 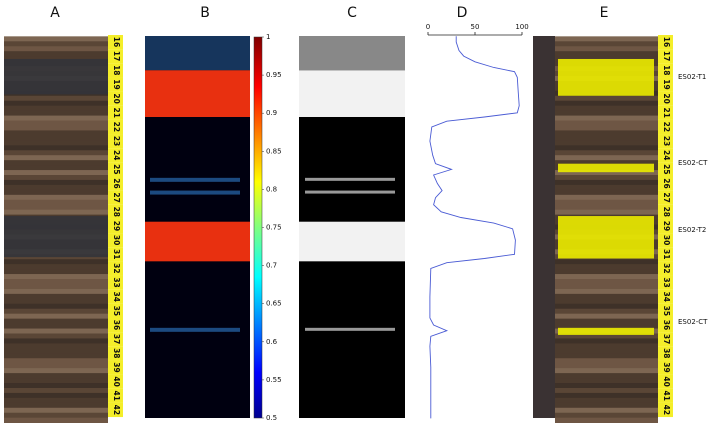 I want to click on colorbar-label: 0.65, so click(x=274, y=304).